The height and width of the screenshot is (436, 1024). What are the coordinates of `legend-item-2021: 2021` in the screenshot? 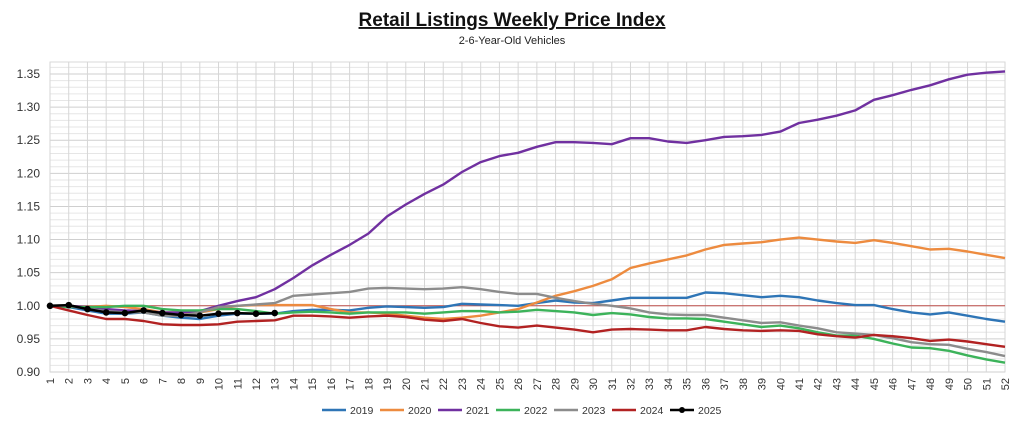 It's located at (464, 411).